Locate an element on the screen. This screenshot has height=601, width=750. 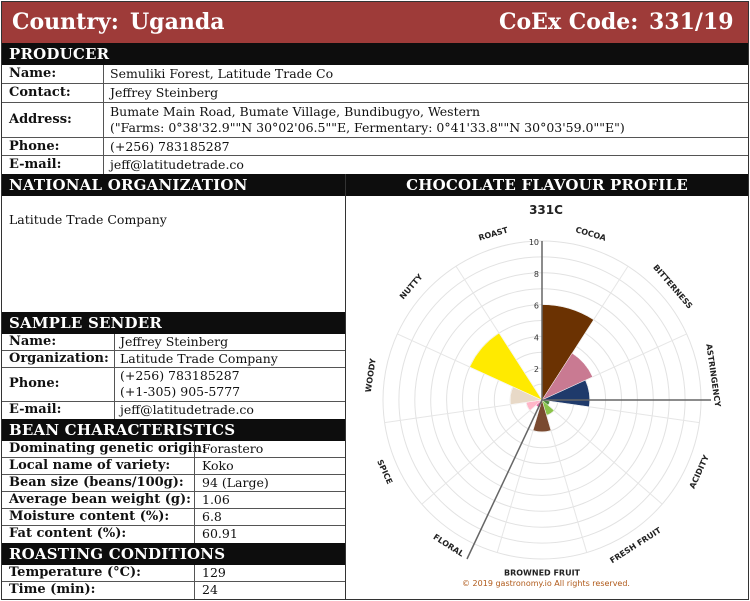
bean-row-label: Average bean weight (g): is located at coordinates (100, 499).